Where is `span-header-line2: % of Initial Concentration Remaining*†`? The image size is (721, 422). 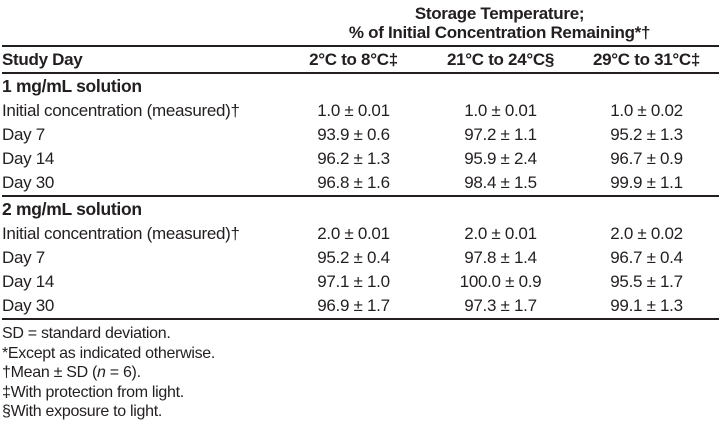
span-header-line2: % of Initial Concentration Remaining*† is located at coordinates (499, 32).